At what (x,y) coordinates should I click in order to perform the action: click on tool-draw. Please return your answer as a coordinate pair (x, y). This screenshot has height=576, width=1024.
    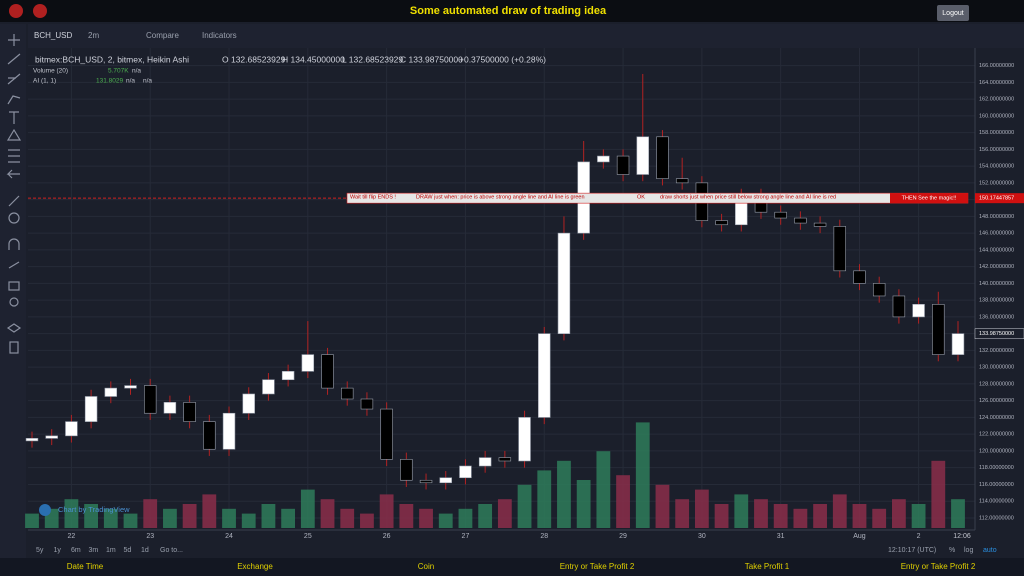
    Looking at the image, I should click on (14, 265).